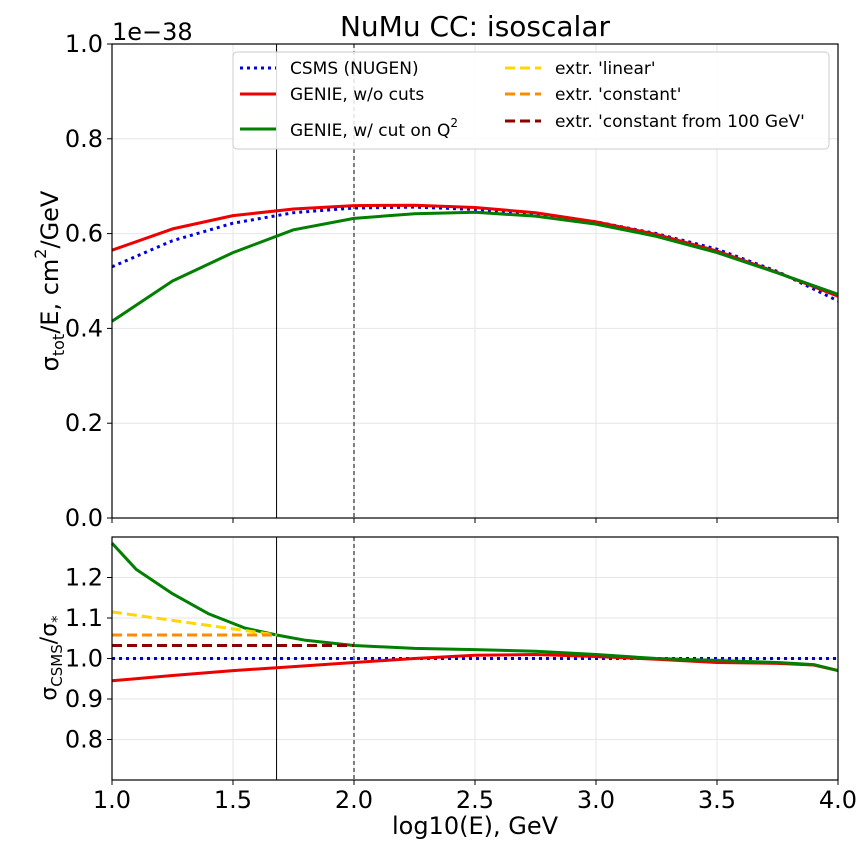 The image size is (864, 864). What do you see at coordinates (84, 328) in the screenshot?
I see `top-y-tick-label-2: 0.4` at bounding box center [84, 328].